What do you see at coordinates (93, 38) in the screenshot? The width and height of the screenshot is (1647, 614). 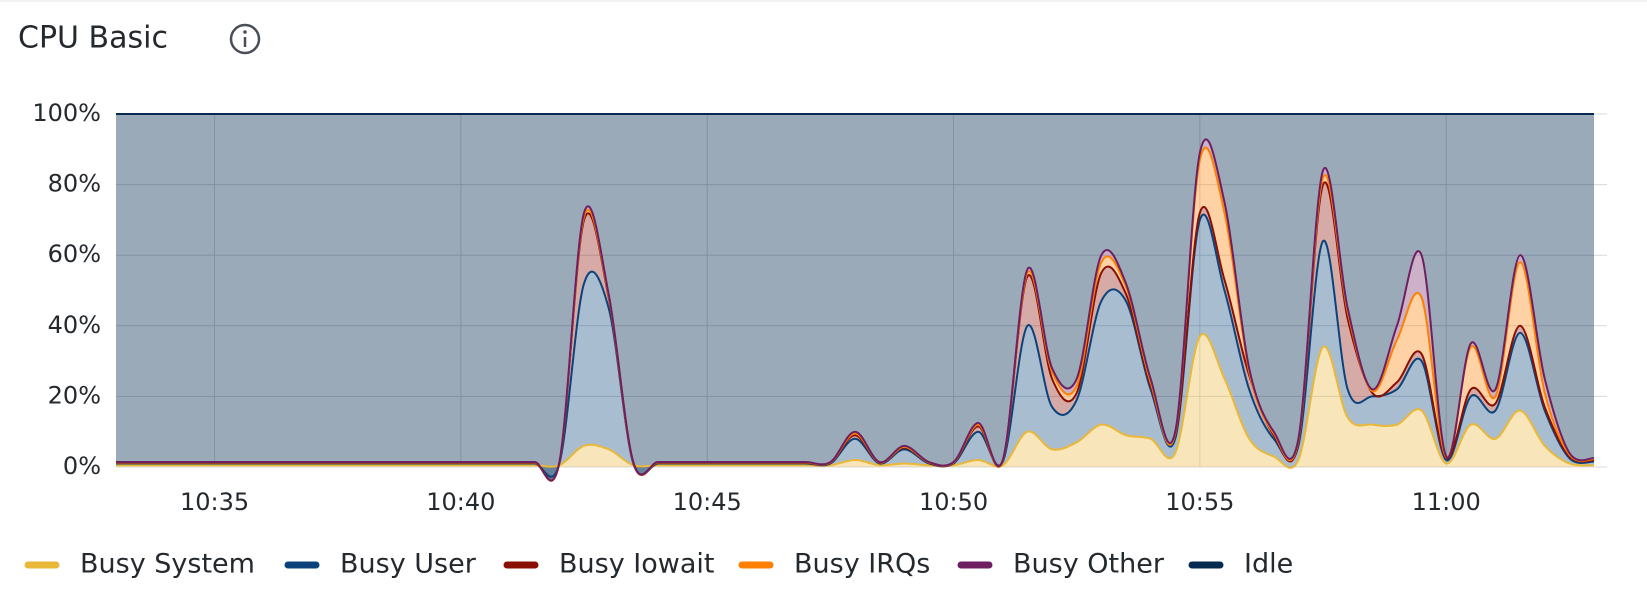 I see `panel-title: CPU Basic` at bounding box center [93, 38].